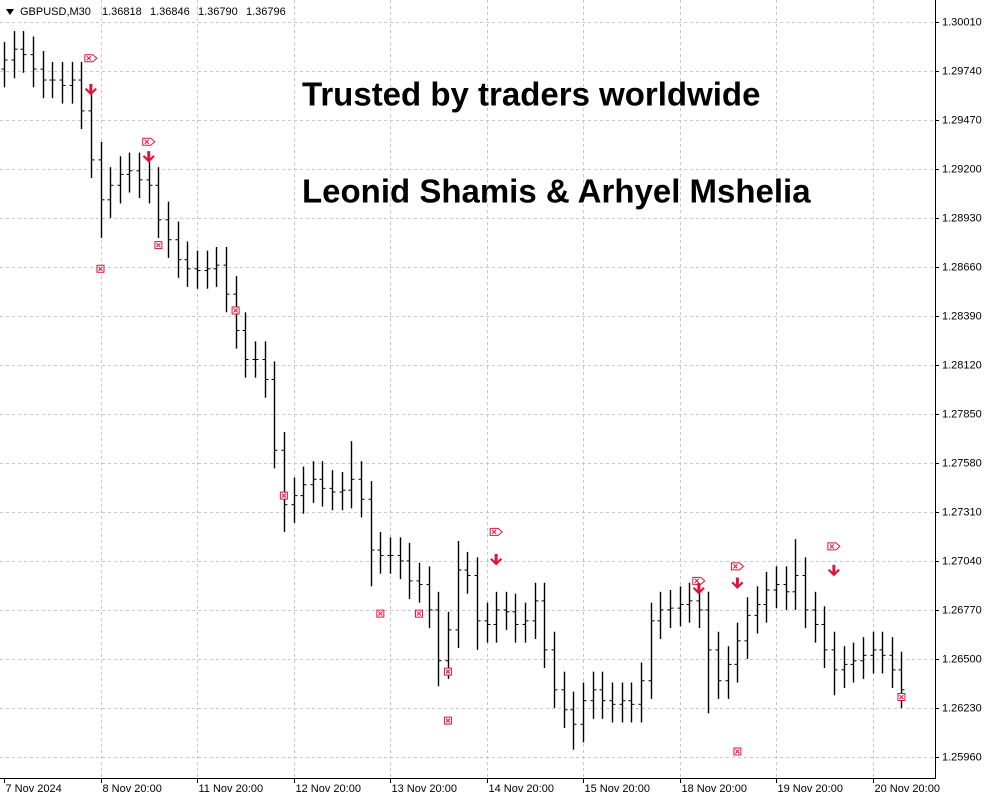  I want to click on annotation: Leonid Shamis & Arhyel Mshelia, so click(556, 191).